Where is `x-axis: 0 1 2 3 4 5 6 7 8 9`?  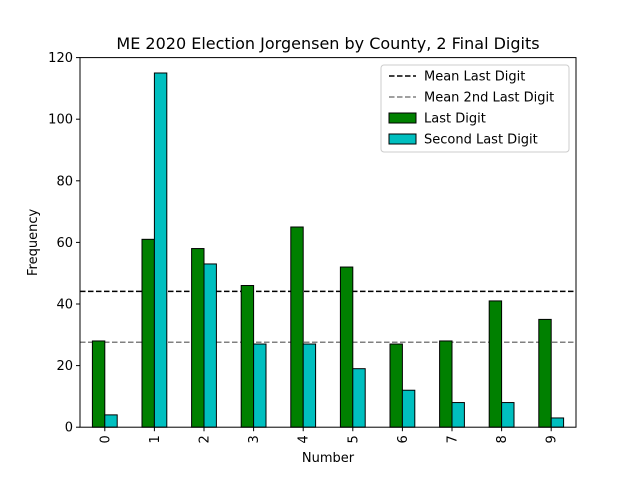 x-axis: 0 1 2 3 4 5 6 7 8 9 is located at coordinates (329, 435).